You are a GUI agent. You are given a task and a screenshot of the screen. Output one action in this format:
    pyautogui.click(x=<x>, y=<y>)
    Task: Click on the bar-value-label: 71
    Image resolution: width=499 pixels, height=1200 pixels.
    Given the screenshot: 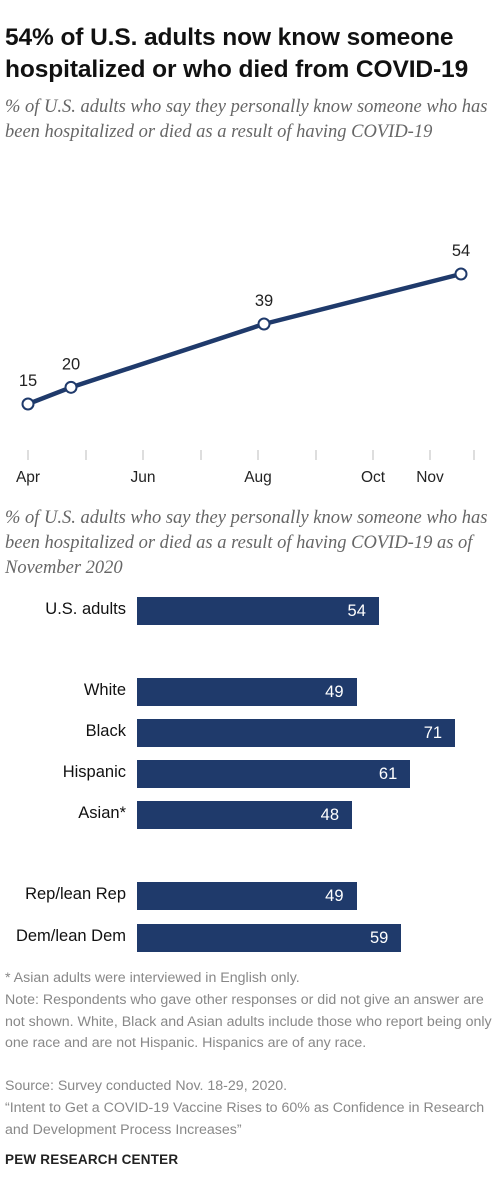 What is the action you would take?
    pyautogui.click(x=433, y=733)
    